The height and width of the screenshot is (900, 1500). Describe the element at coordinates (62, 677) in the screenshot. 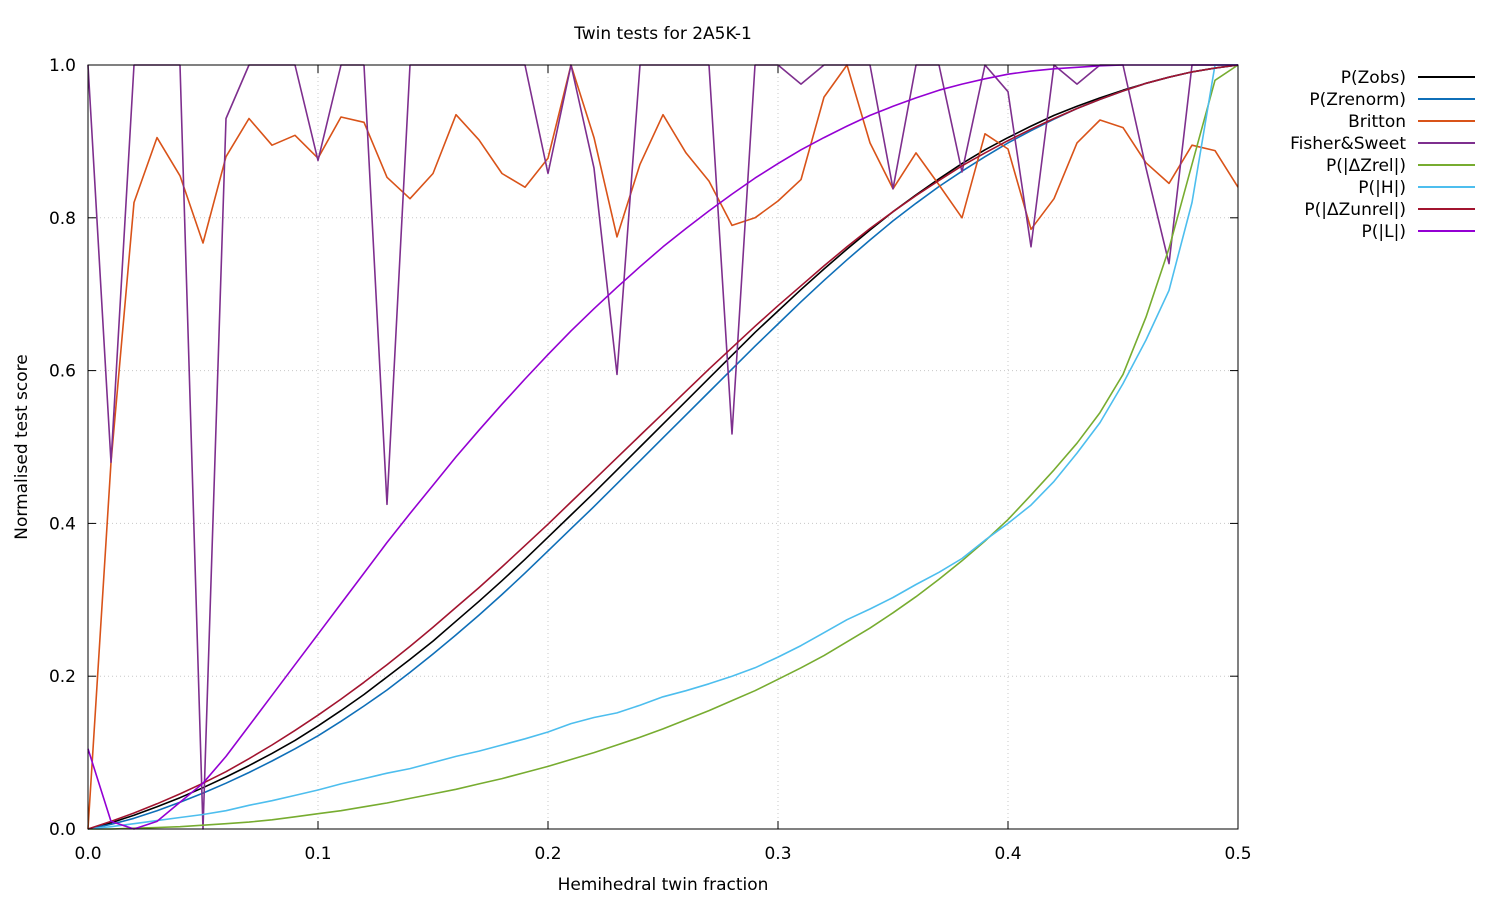

I see `y-tick-label: 0.2` at that location.